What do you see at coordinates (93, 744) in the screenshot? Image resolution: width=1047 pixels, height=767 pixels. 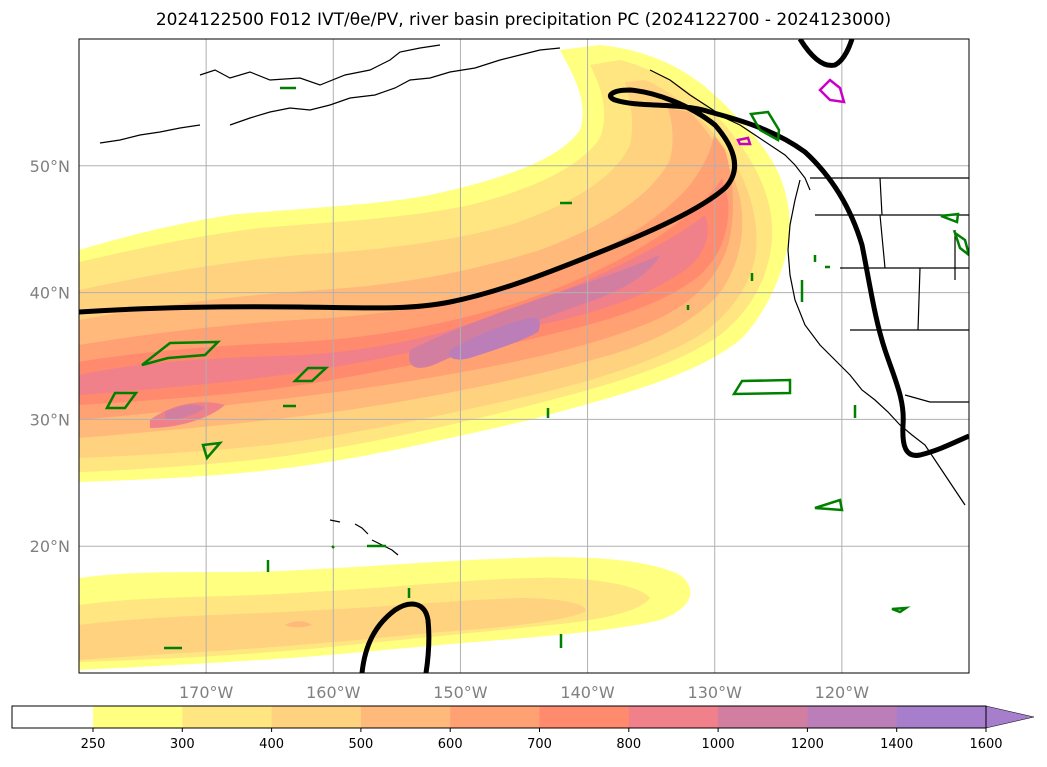 I see `colorbar-label: 250` at bounding box center [93, 744].